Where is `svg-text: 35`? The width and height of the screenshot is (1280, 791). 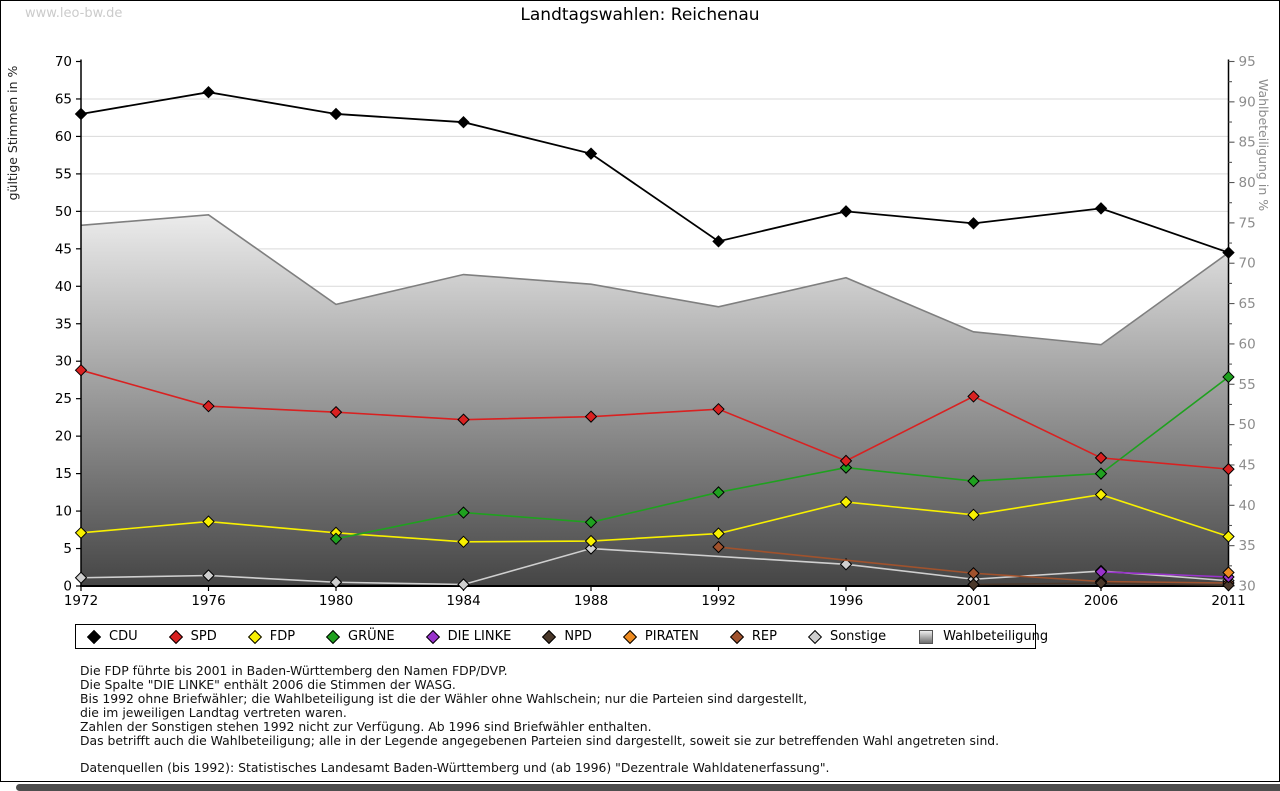 svg-text: 35 is located at coordinates (1247, 546).